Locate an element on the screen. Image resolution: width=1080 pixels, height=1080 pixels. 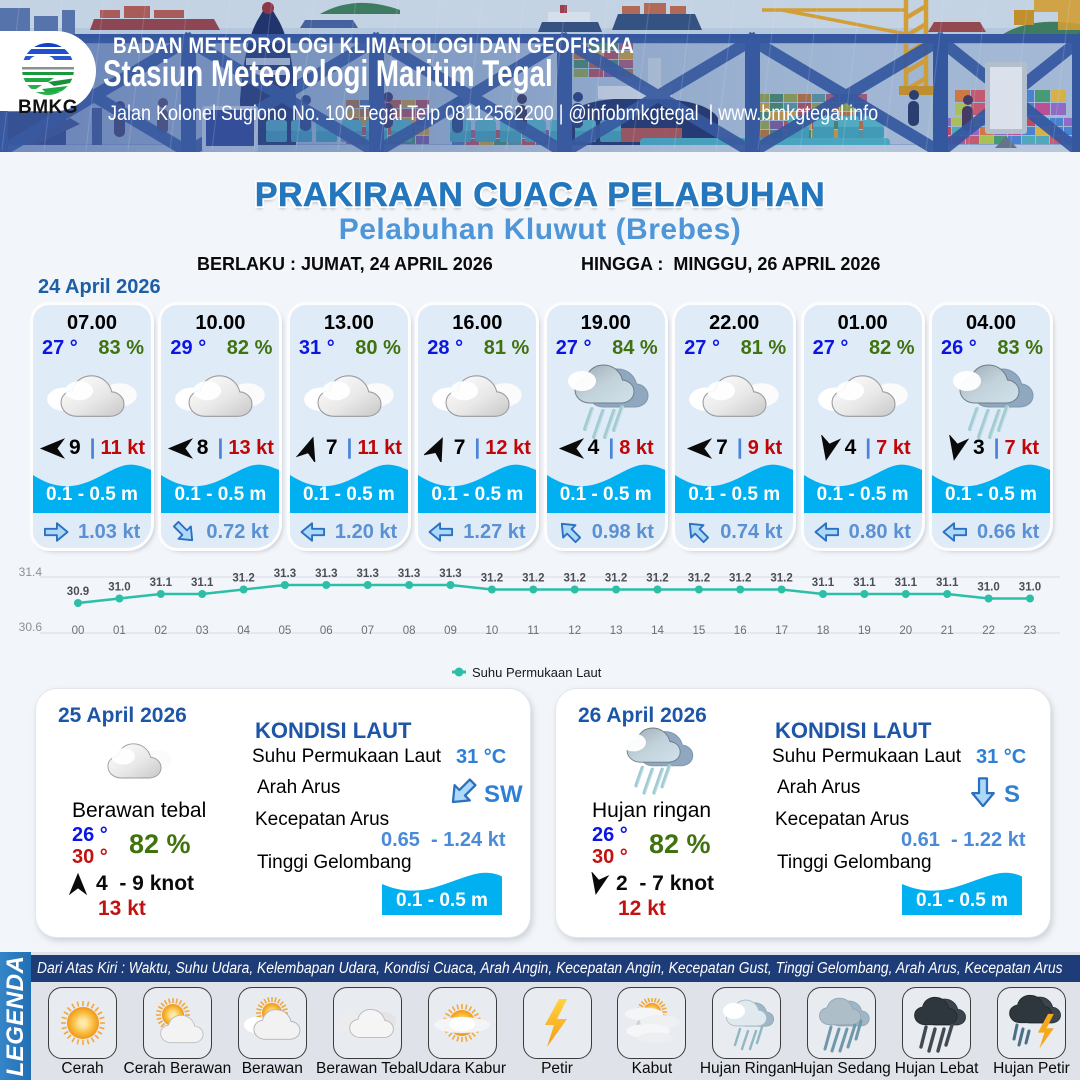
svg-text: 18 is located at coordinates (823, 631).